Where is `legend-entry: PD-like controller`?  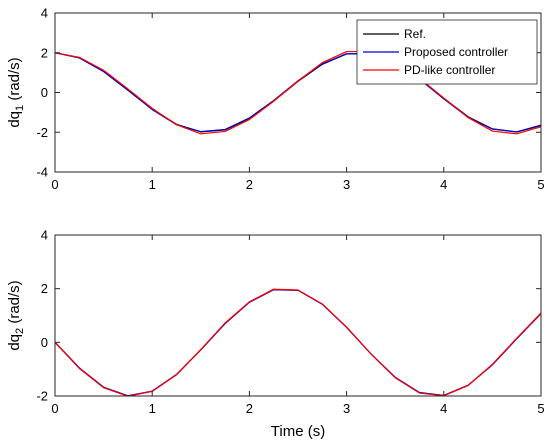 legend-entry: PD-like controller is located at coordinates (449, 70).